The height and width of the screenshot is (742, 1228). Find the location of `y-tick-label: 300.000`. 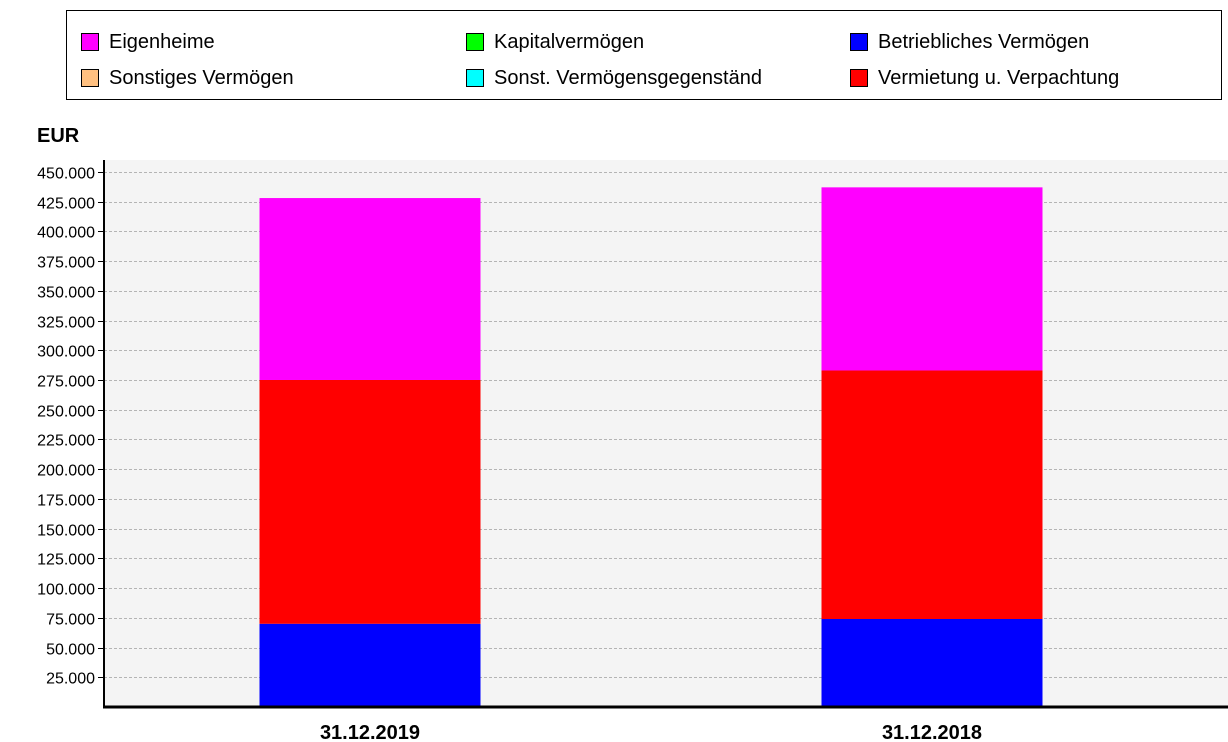

y-tick-label: 300.000 is located at coordinates (66, 352).